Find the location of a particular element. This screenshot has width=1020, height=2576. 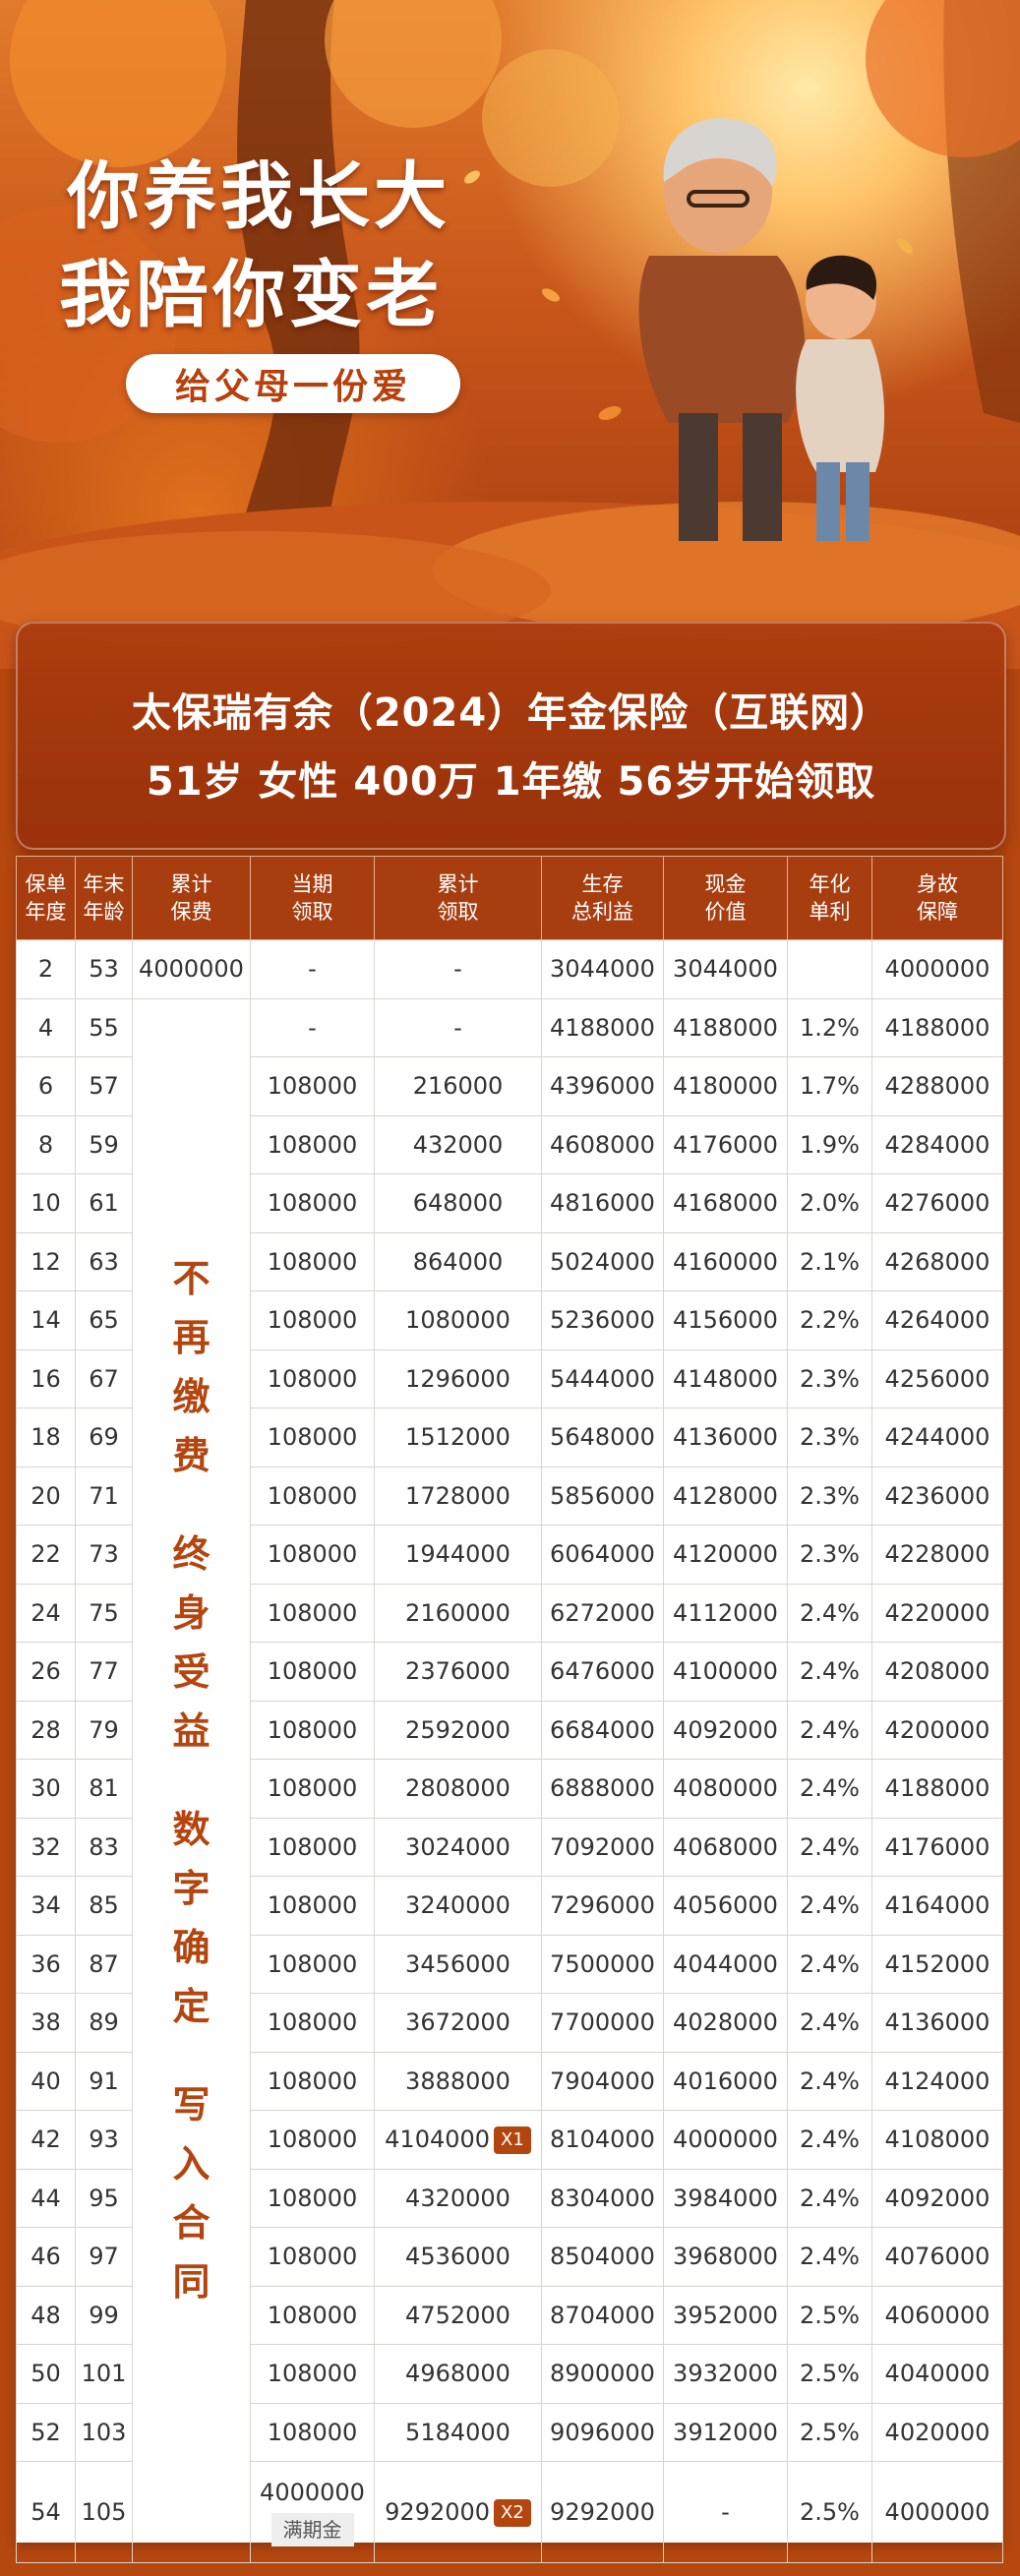

header-cumulative-payout: 累计 领取 is located at coordinates (458, 898).